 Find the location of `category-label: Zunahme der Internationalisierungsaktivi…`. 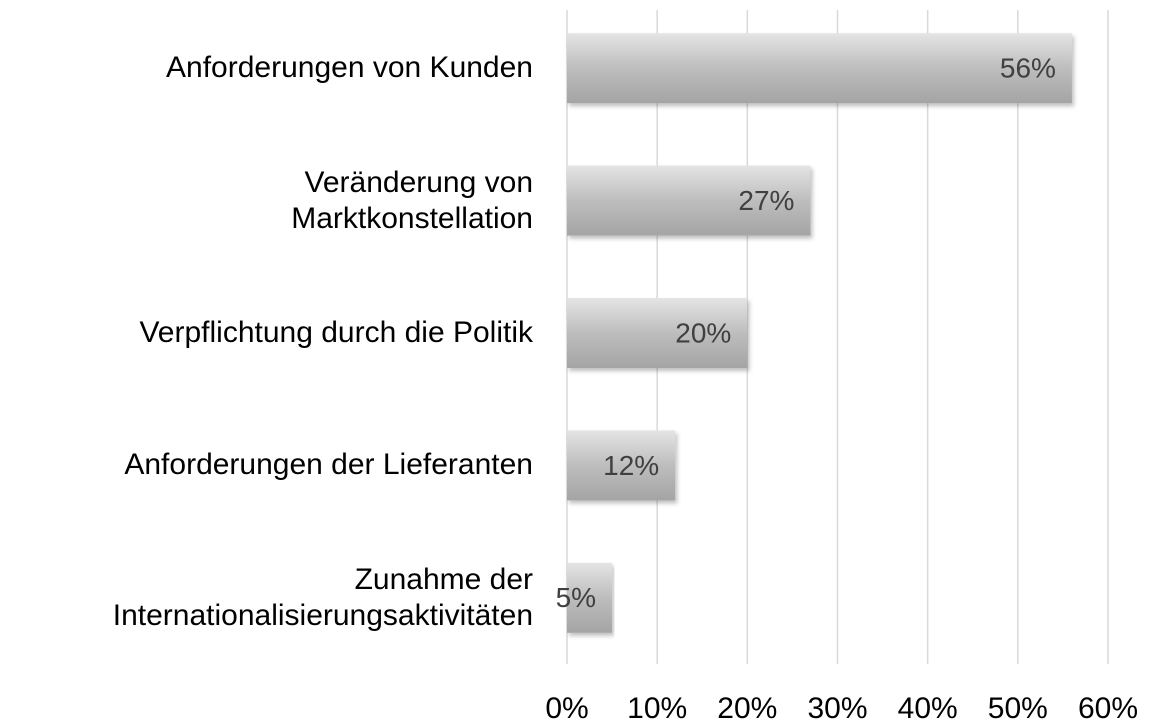

category-label: Zunahme der Internationalisierungsaktivi… is located at coordinates (322, 597).